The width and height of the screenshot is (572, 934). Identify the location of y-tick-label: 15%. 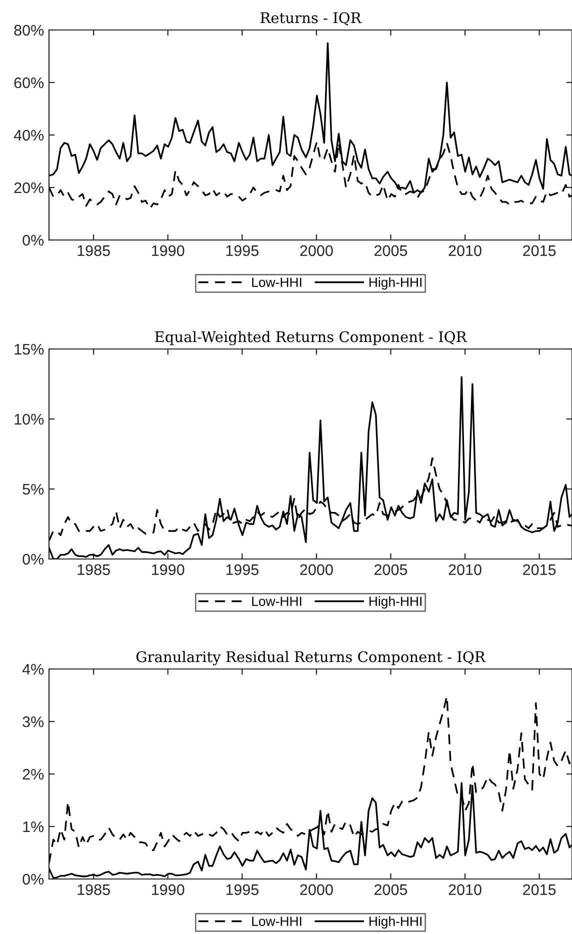
(29, 349).